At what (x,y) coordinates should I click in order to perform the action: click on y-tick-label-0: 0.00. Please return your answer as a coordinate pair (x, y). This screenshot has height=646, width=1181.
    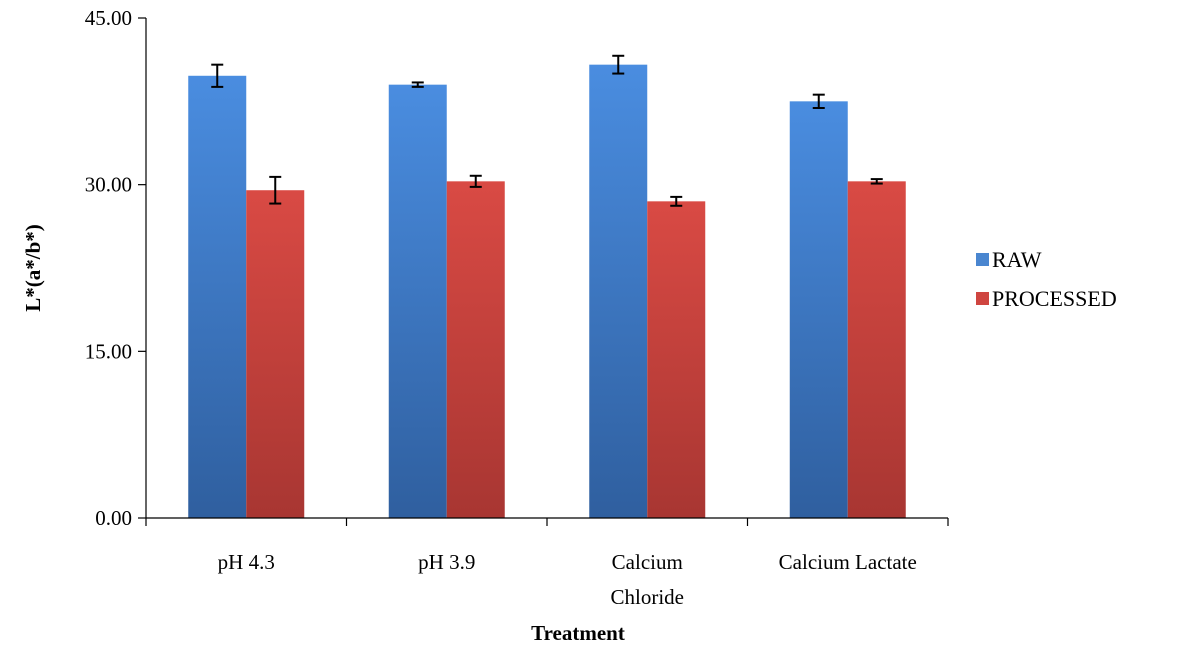
    Looking at the image, I should click on (113, 518).